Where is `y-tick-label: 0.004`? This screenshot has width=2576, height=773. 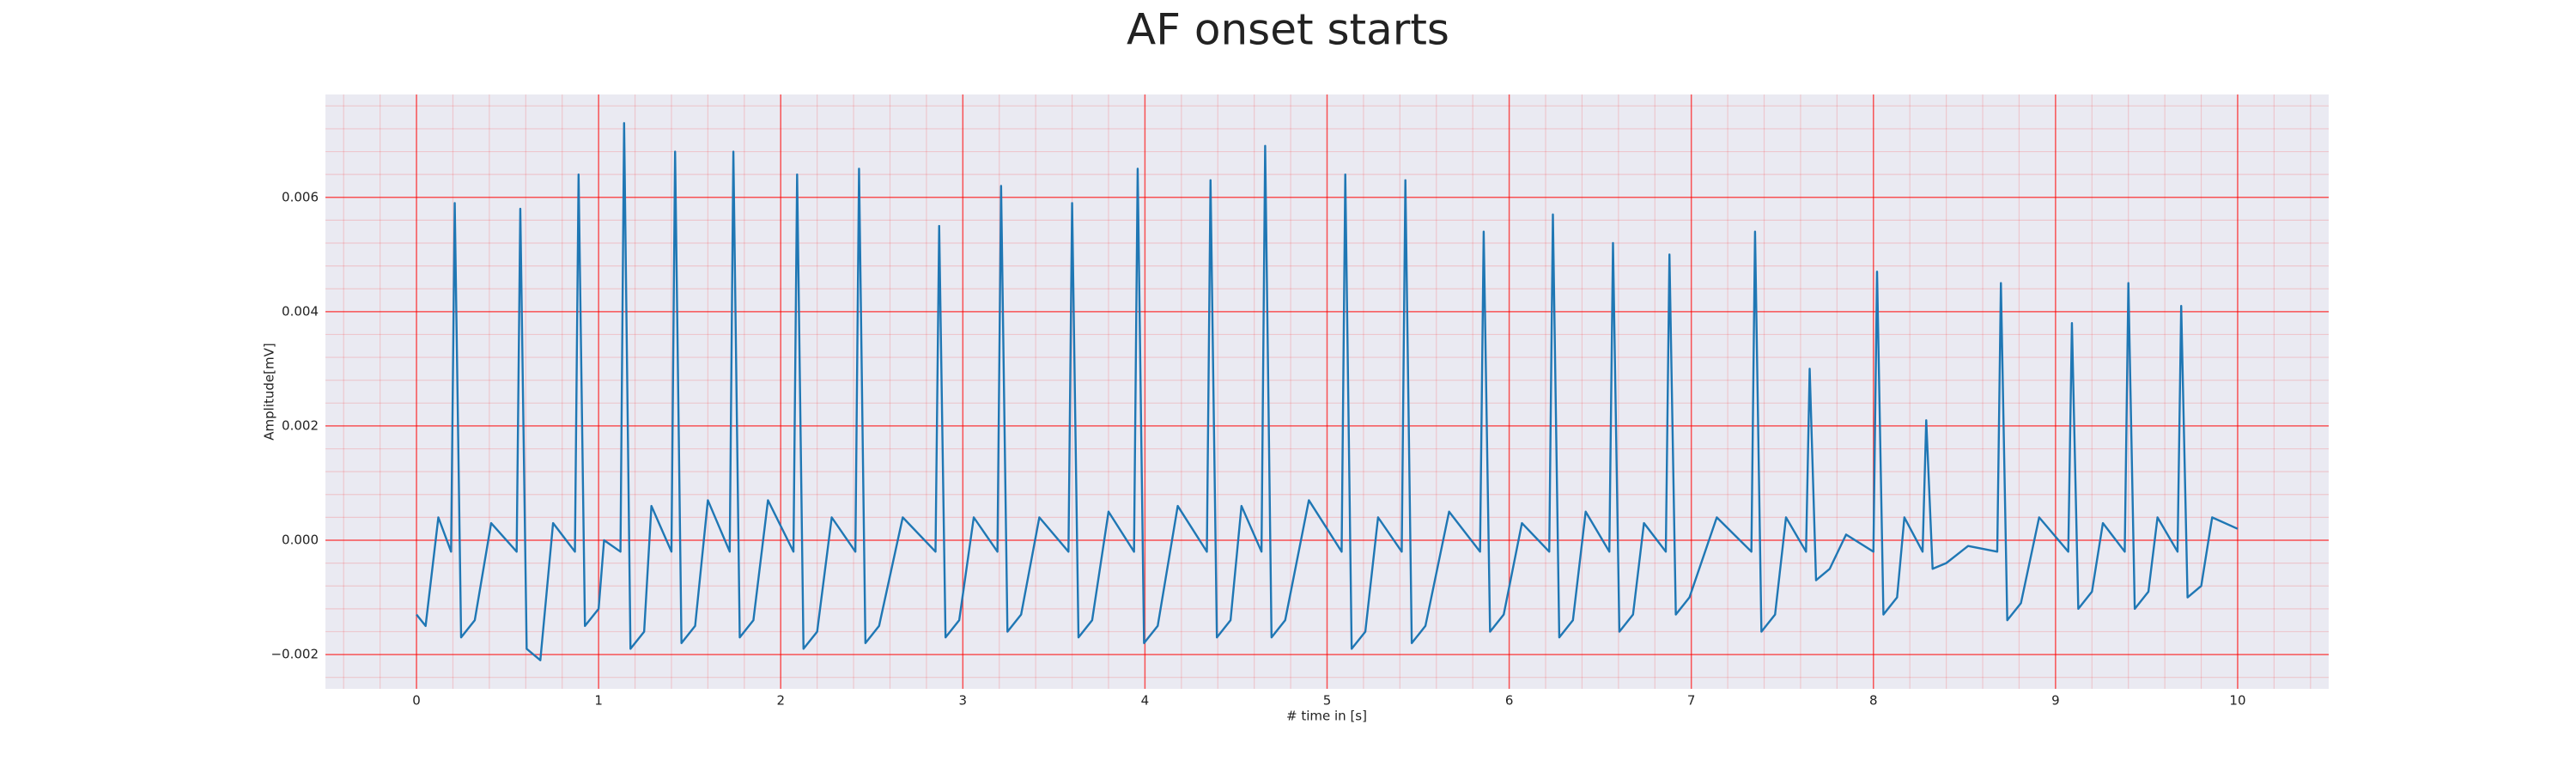 y-tick-label: 0.004 is located at coordinates (301, 311).